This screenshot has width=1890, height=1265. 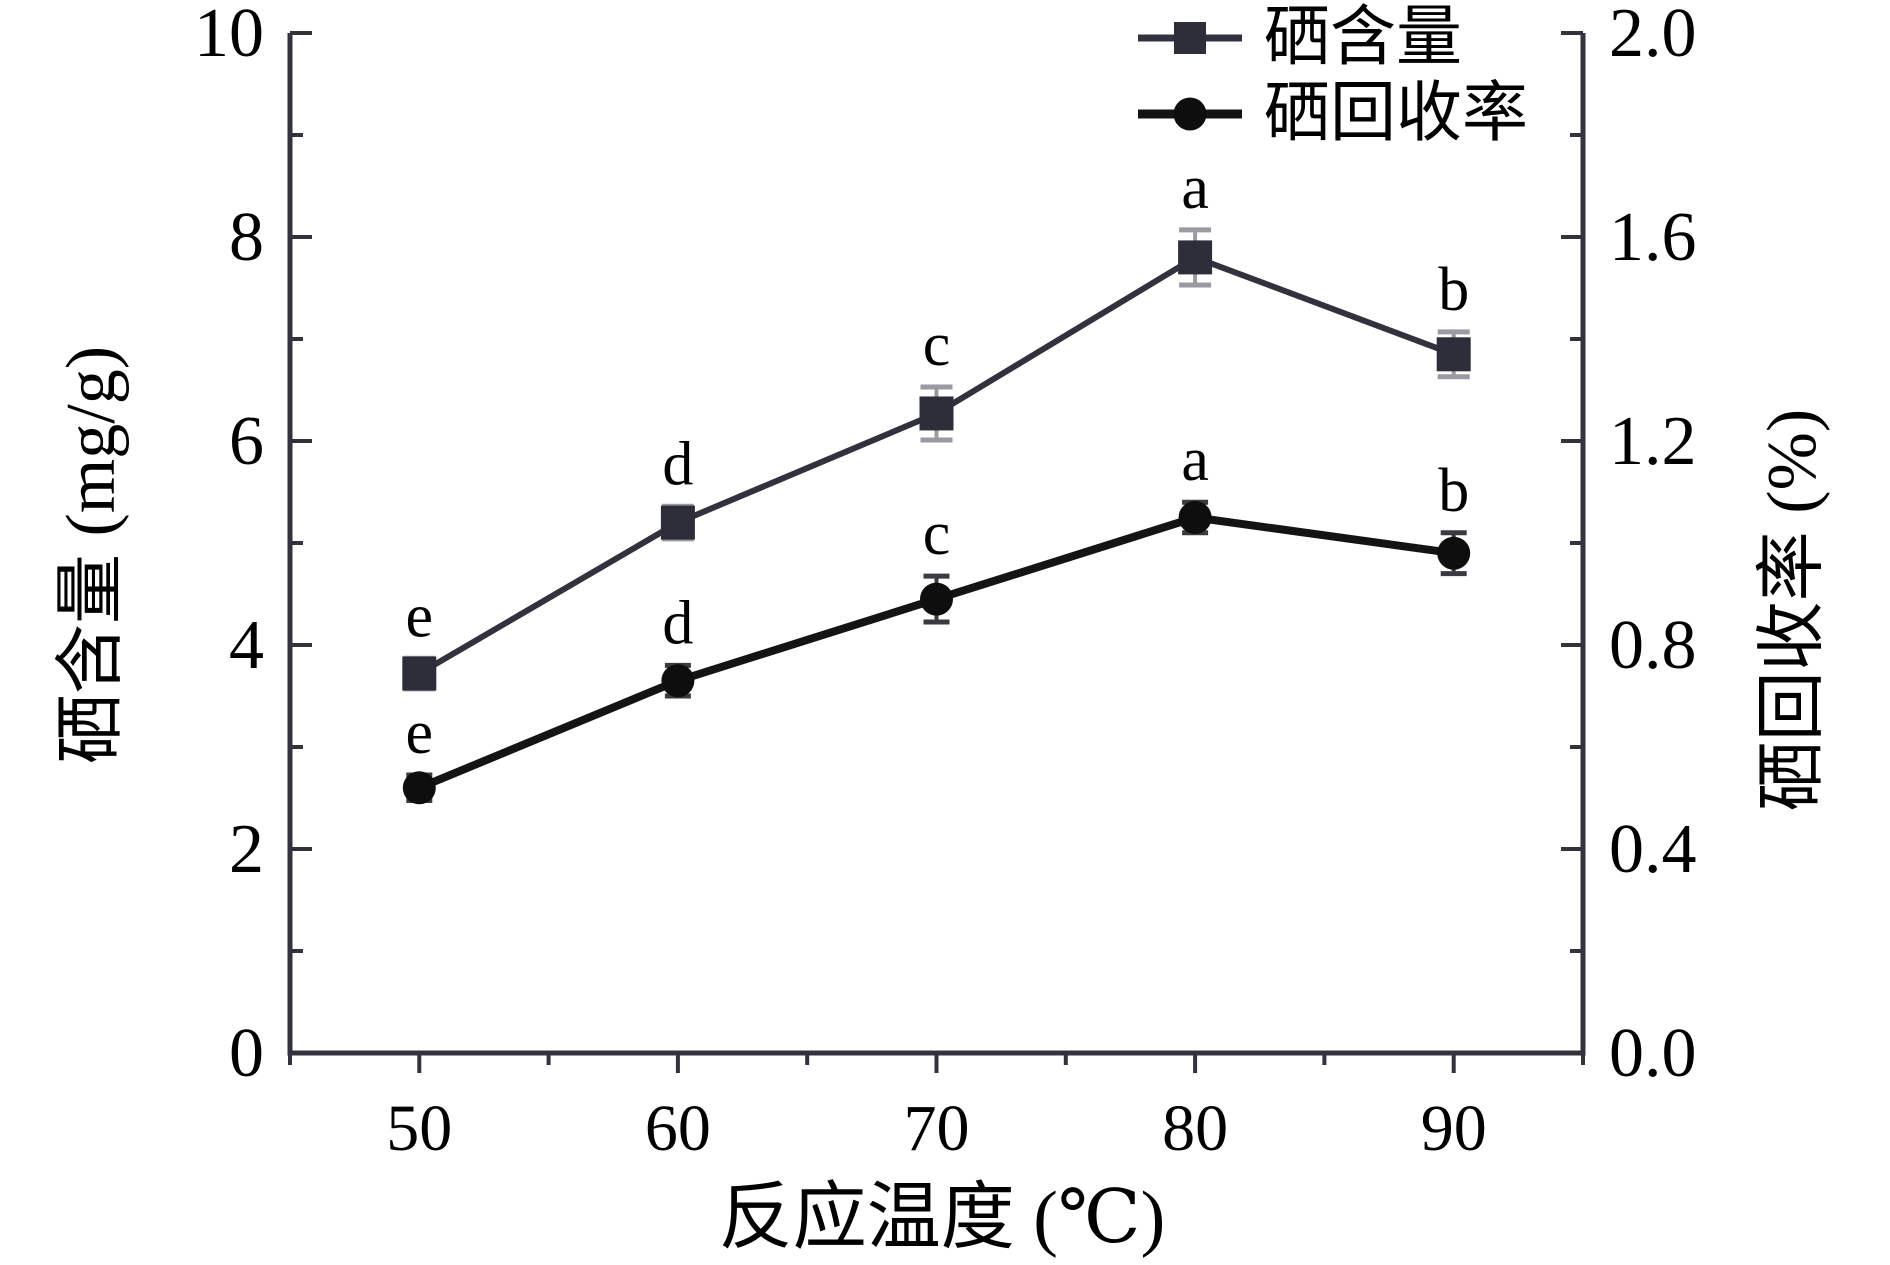 What do you see at coordinates (942, 1218) in the screenshot?
I see `x-axis-title: 反应温度 (℃)` at bounding box center [942, 1218].